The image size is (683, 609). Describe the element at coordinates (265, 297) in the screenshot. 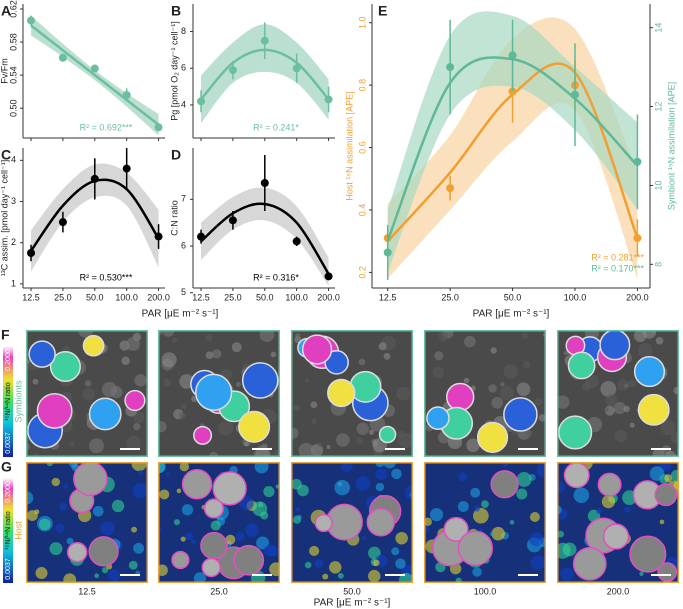

I see `x-tick-label: 50.0` at that location.